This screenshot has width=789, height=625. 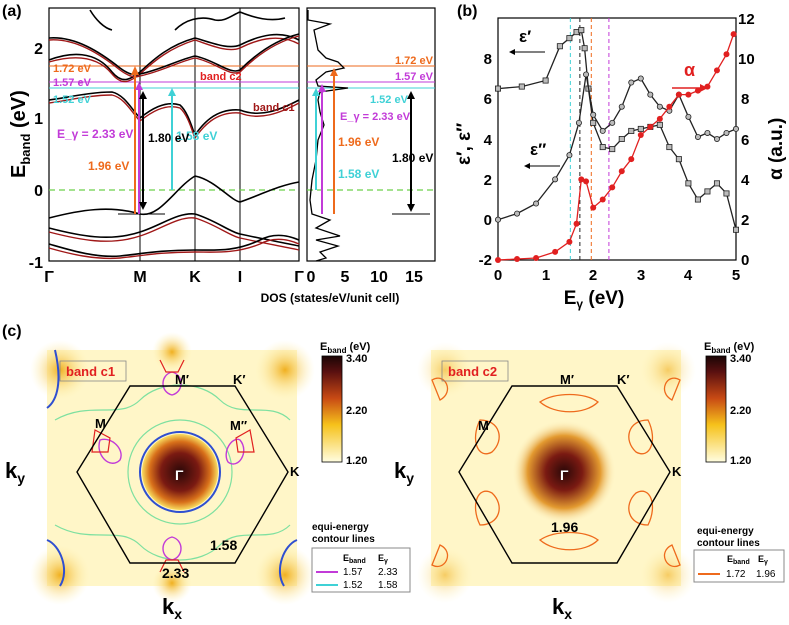 I want to click on legend-c2-header-egamma: Eγ, so click(x=763, y=560).